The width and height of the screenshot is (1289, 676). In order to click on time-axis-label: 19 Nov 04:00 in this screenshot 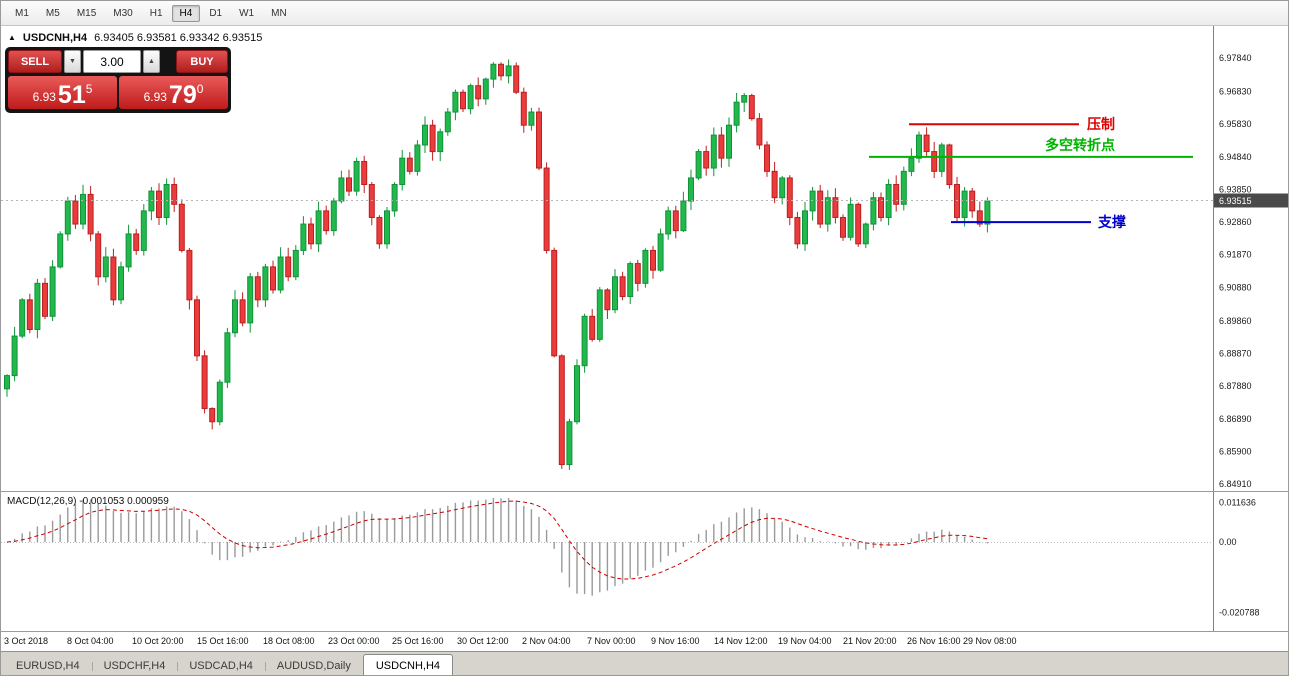, I will do `click(805, 641)`.